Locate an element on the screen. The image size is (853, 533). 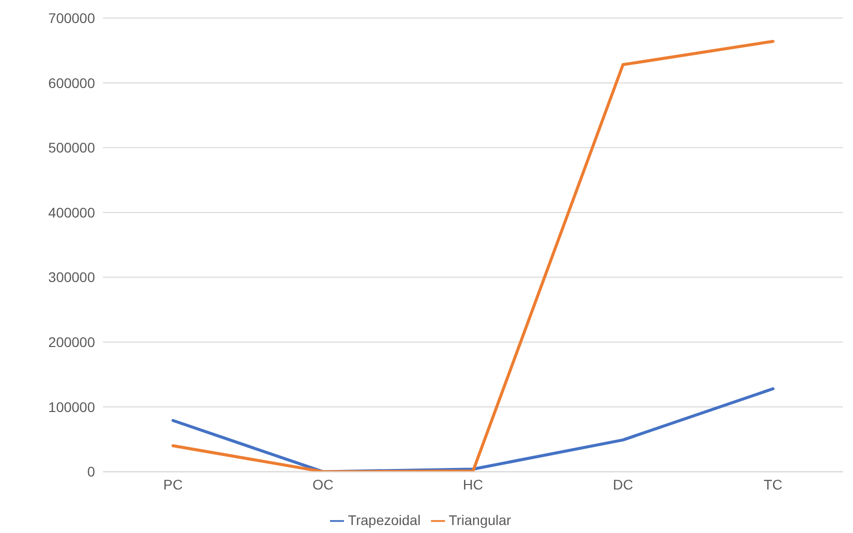
x-tick-label: HC is located at coordinates (473, 484).